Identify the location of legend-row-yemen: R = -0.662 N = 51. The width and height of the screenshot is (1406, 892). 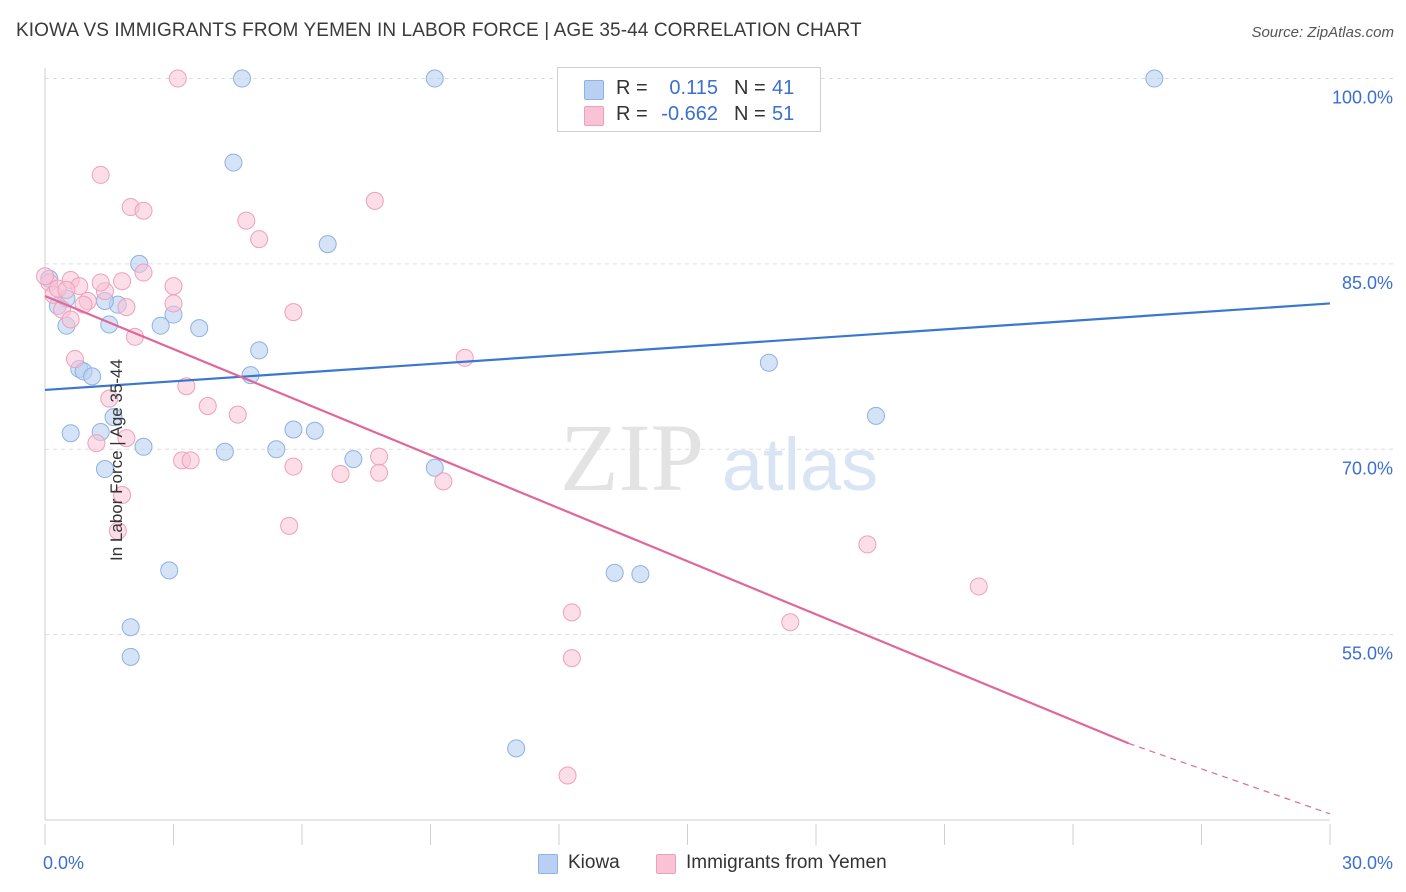
(689, 115).